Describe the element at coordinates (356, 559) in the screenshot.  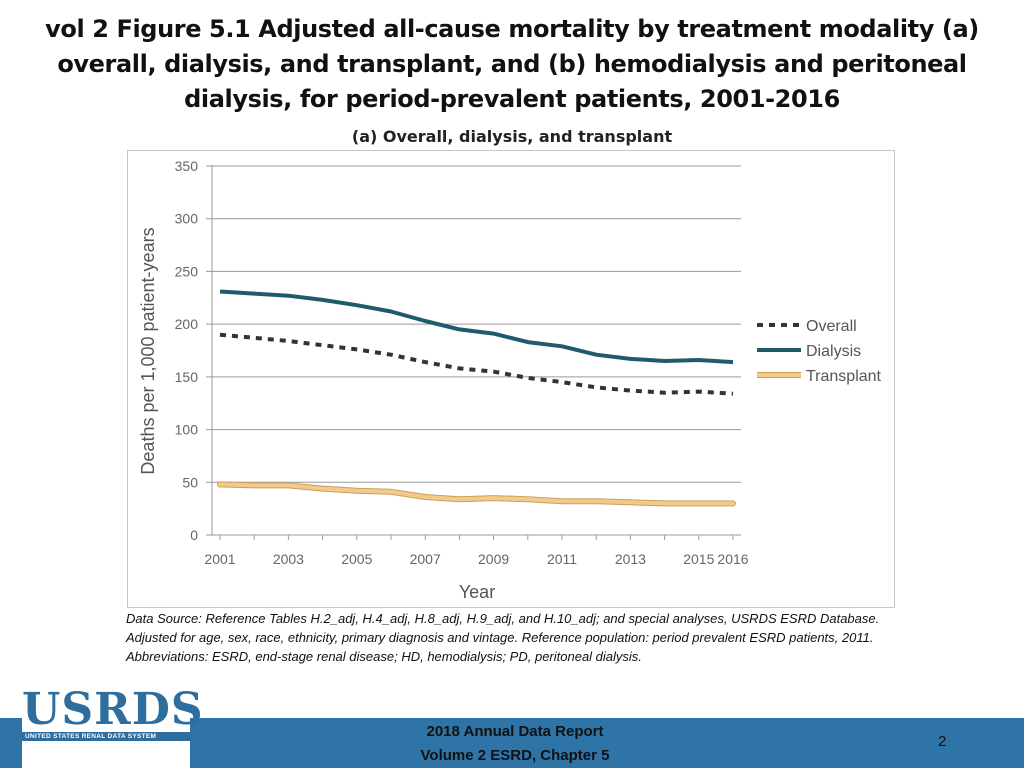
I see `x-tick-label: 2005` at that location.